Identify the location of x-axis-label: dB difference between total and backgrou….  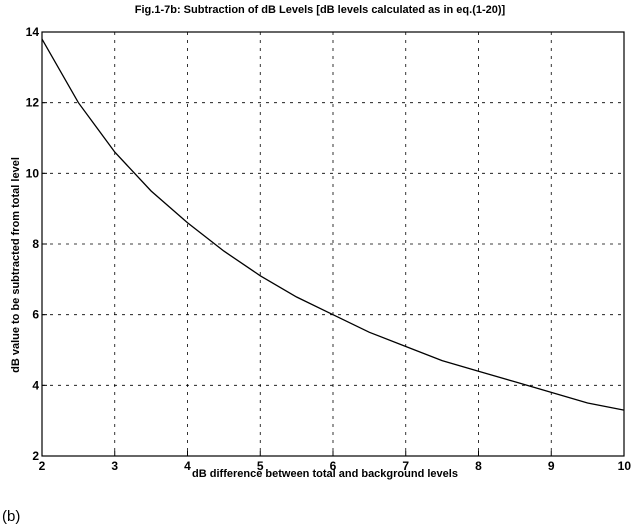
(325, 474).